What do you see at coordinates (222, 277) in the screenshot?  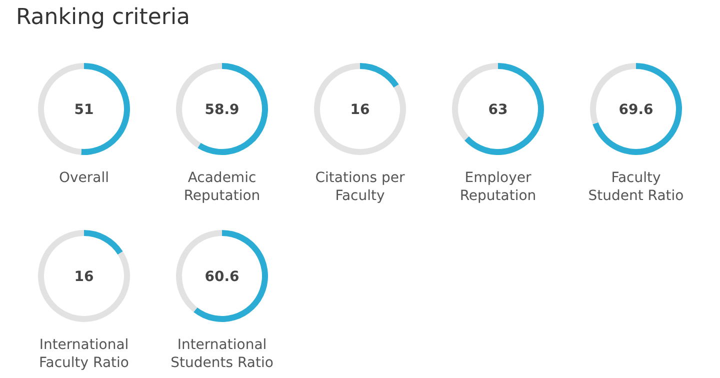 I see `text: 60.6` at bounding box center [222, 277].